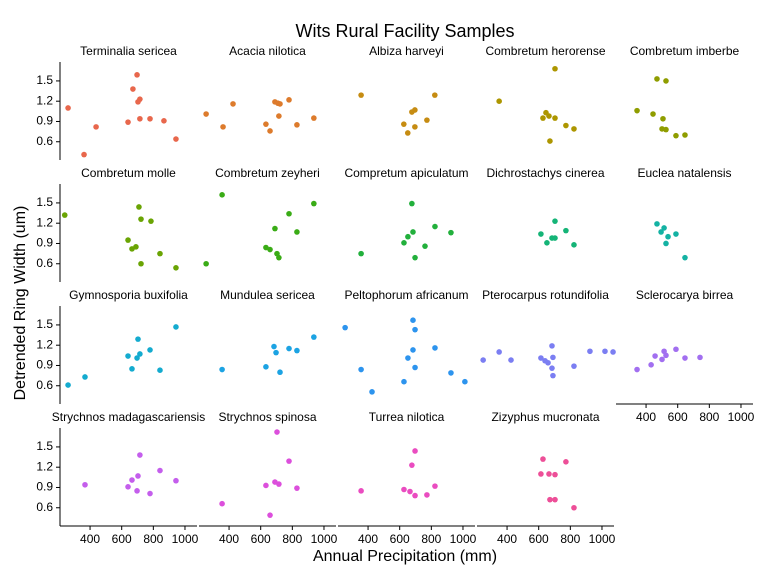 This screenshot has height=576, width=768. I want to click on chart-title: Wits Rural Facility Samples, so click(404, 31).